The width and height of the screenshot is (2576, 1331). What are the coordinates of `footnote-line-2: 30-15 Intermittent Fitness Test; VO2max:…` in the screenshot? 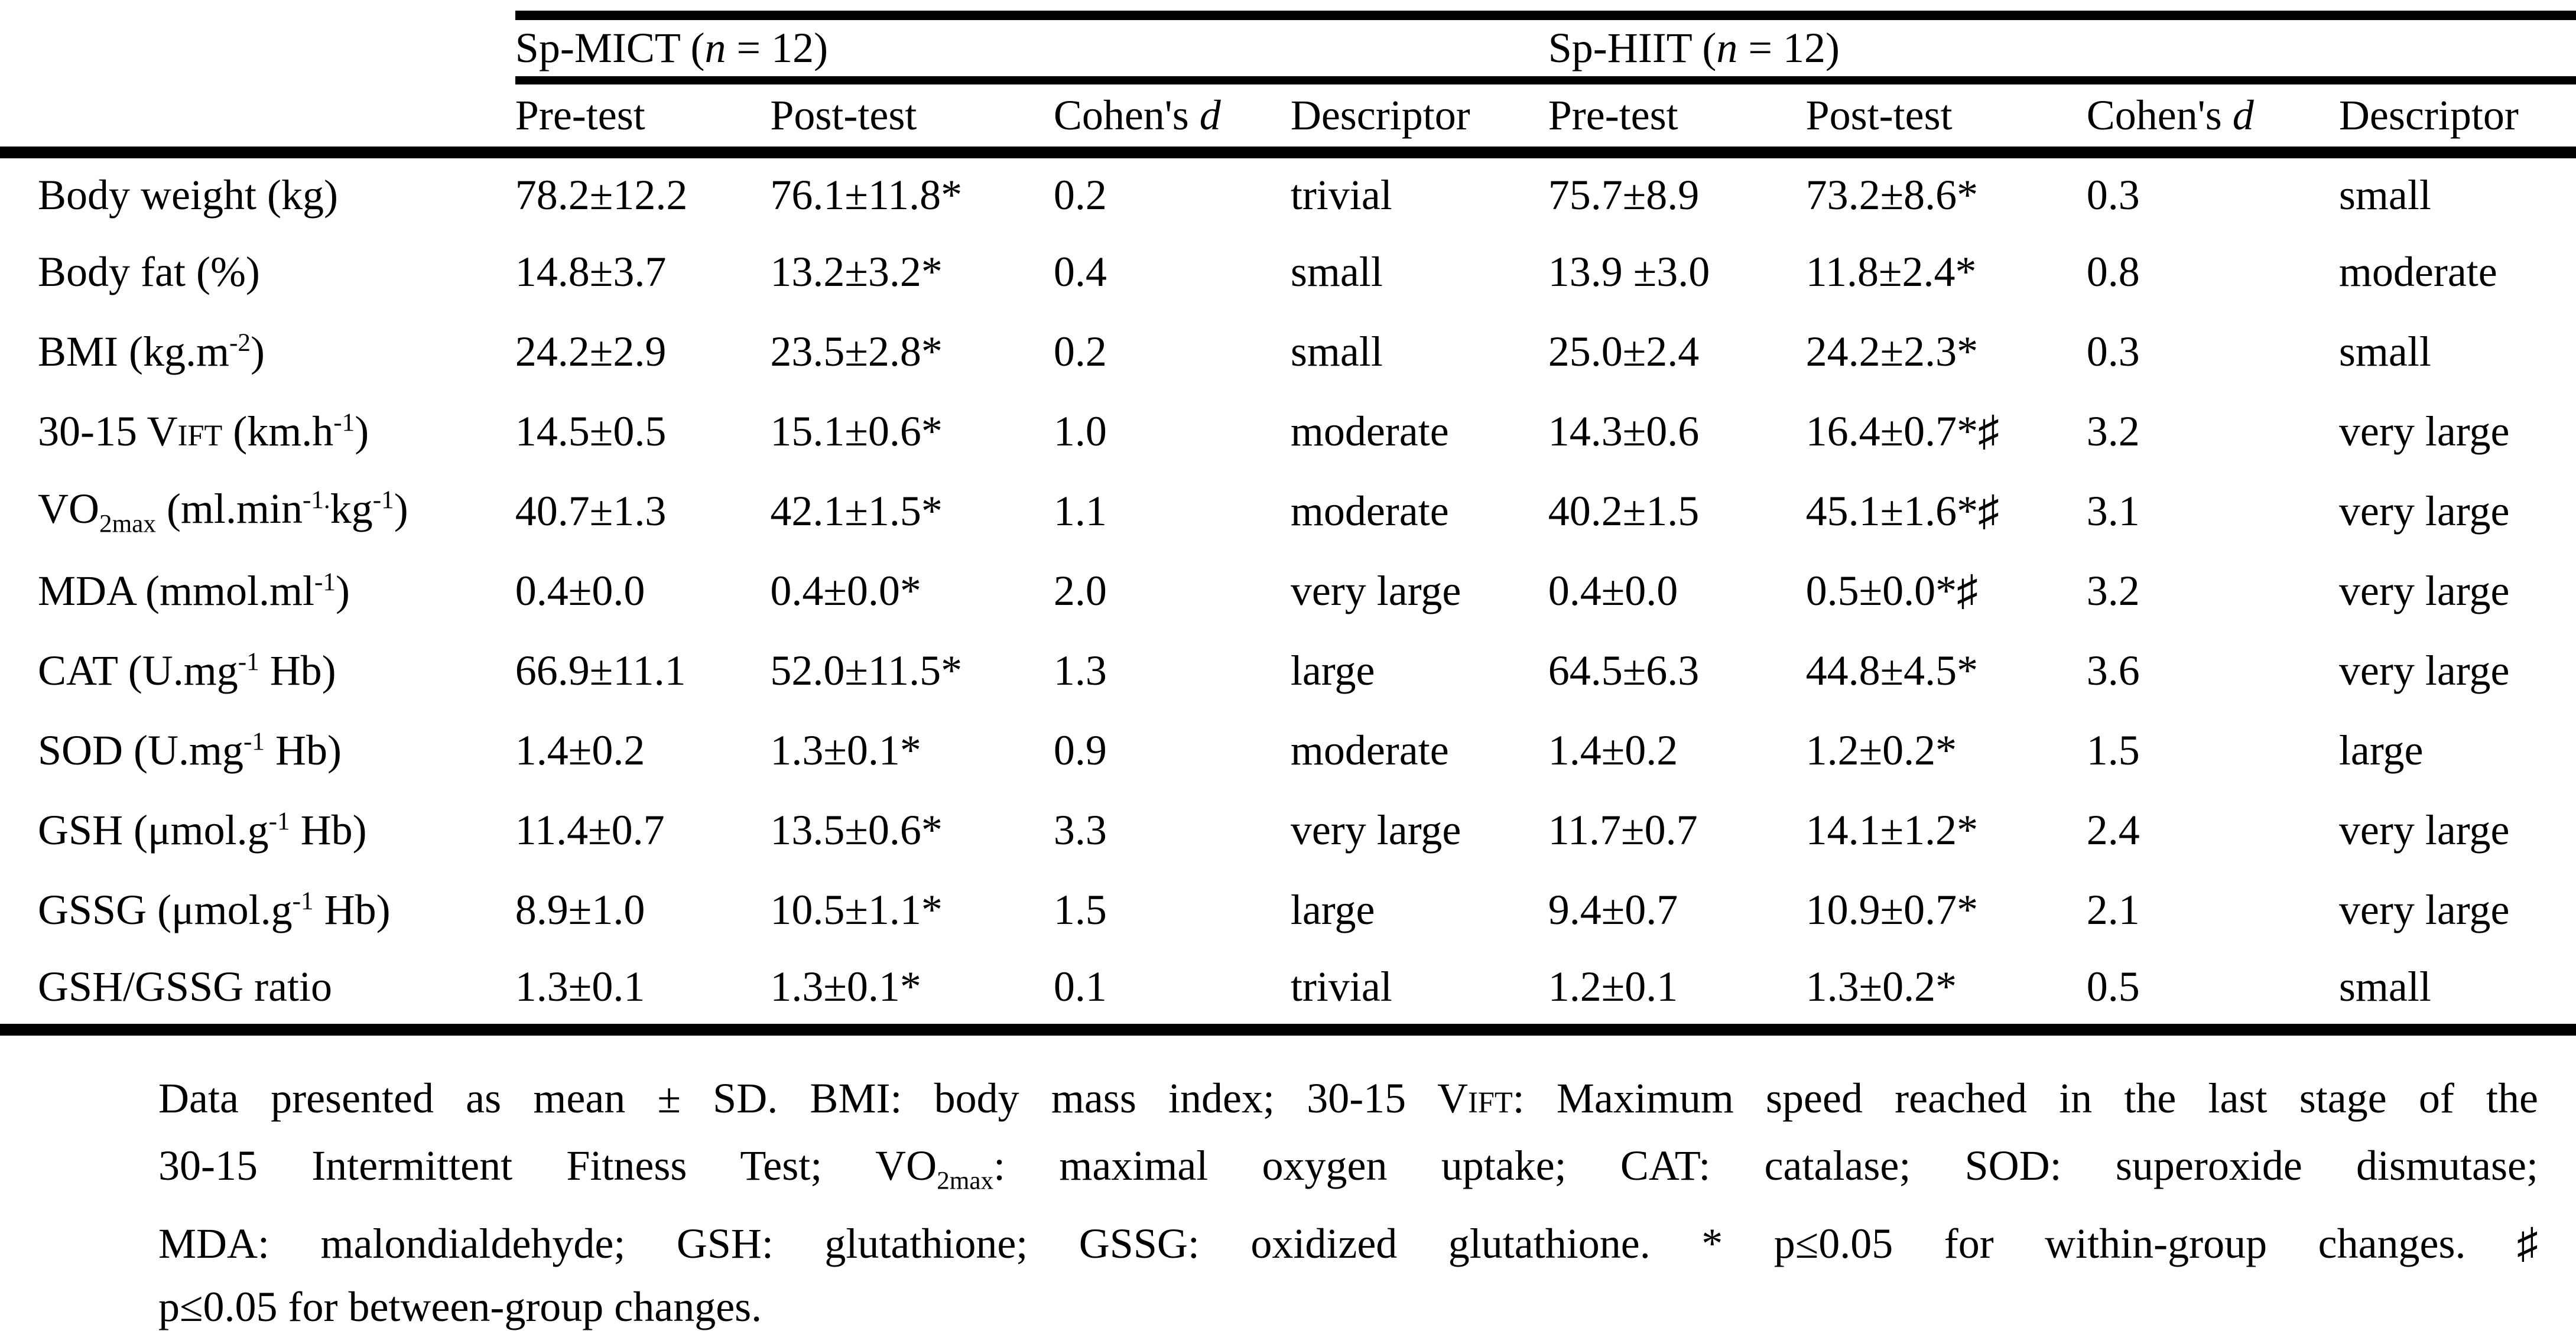 It's located at (1348, 1168).